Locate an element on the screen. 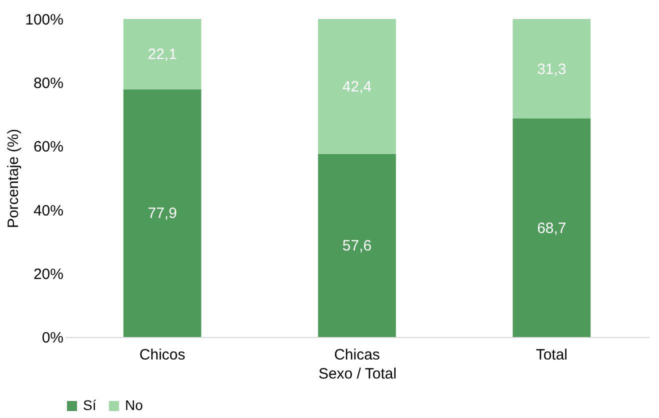 The width and height of the screenshot is (659, 418). x-tick-label: Chicas is located at coordinates (357, 355).